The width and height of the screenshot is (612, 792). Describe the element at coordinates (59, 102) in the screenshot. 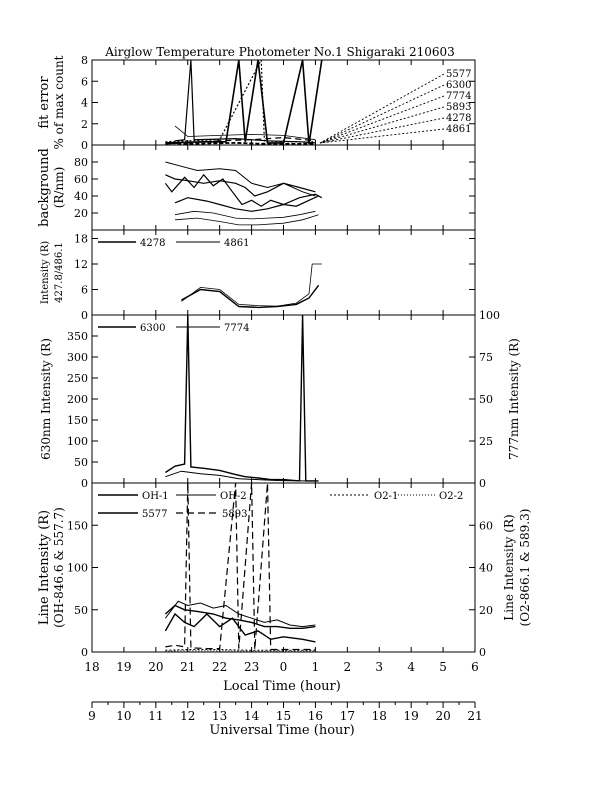

I see `y-axis-label: % of max count` at that location.